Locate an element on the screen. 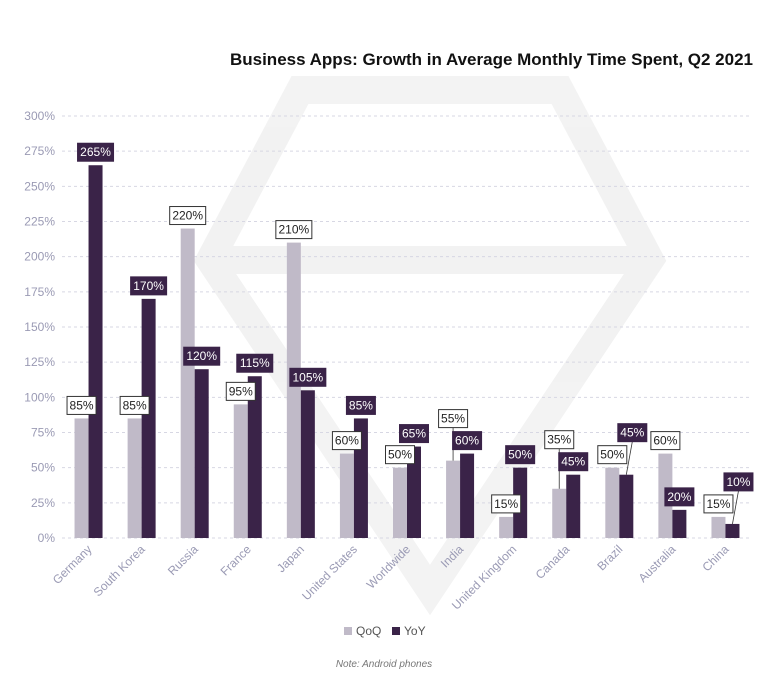 This screenshot has height=693, width=768. legend: QoQ YoY is located at coordinates (385, 631).